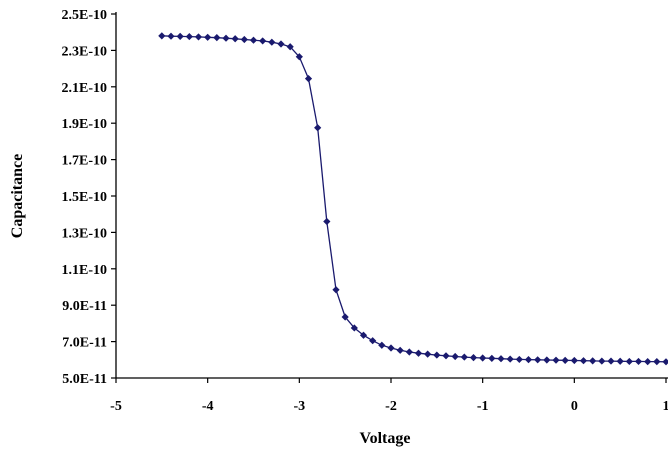 Image resolution: width=668 pixels, height=454 pixels. What do you see at coordinates (84, 343) in the screenshot?
I see `y-tick-label: 7.0E-11` at bounding box center [84, 343].